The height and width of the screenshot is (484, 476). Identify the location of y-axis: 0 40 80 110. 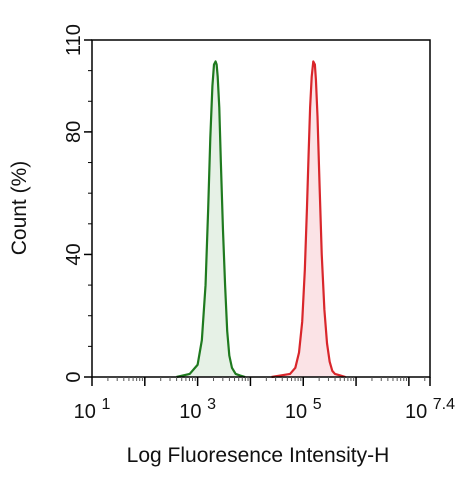
(77, 203).